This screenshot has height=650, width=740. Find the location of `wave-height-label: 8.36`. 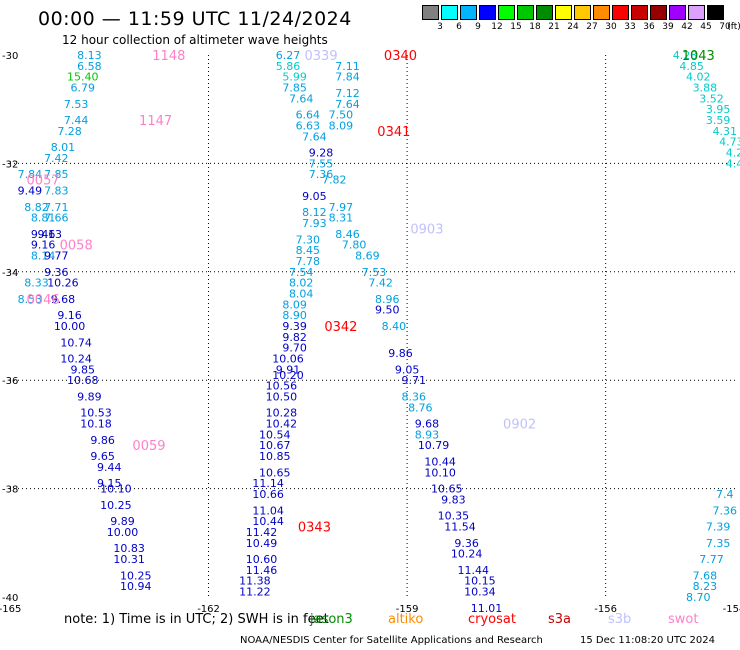

wave-height-label: 8.36 is located at coordinates (413, 396).